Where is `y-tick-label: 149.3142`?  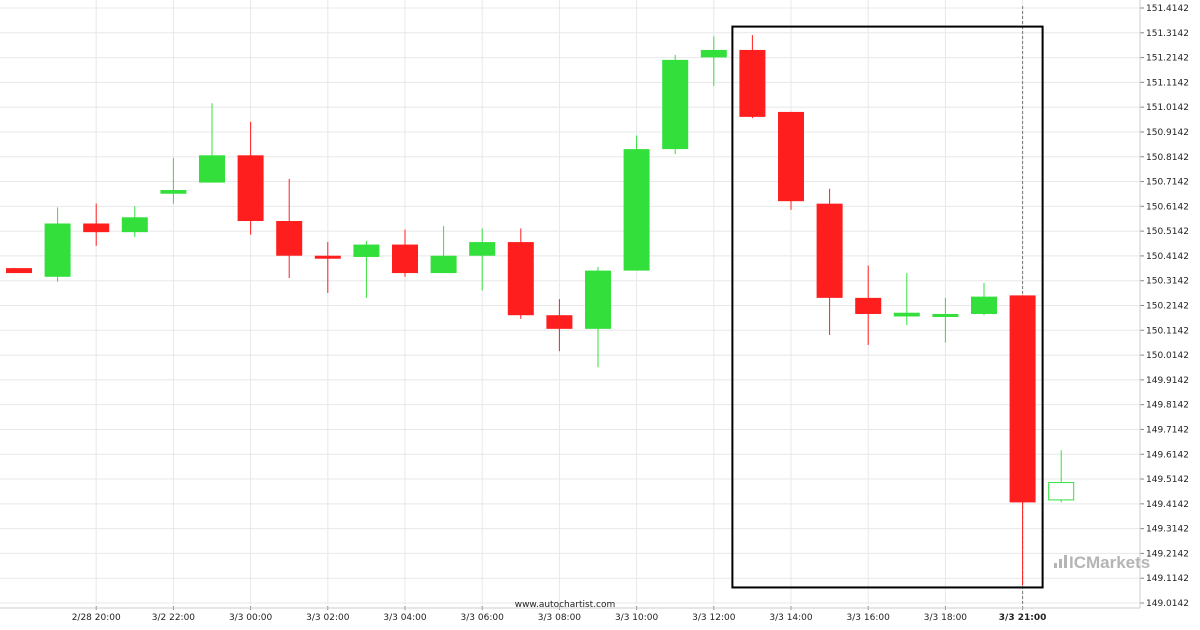 y-tick-label: 149.3142 is located at coordinates (1167, 530).